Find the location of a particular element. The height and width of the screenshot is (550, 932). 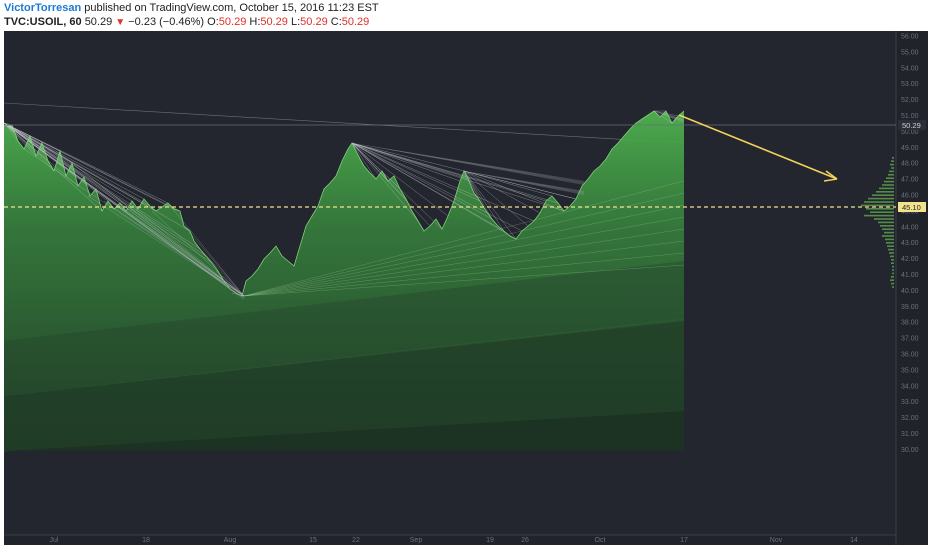

projection-arrow is located at coordinates (758, 148).